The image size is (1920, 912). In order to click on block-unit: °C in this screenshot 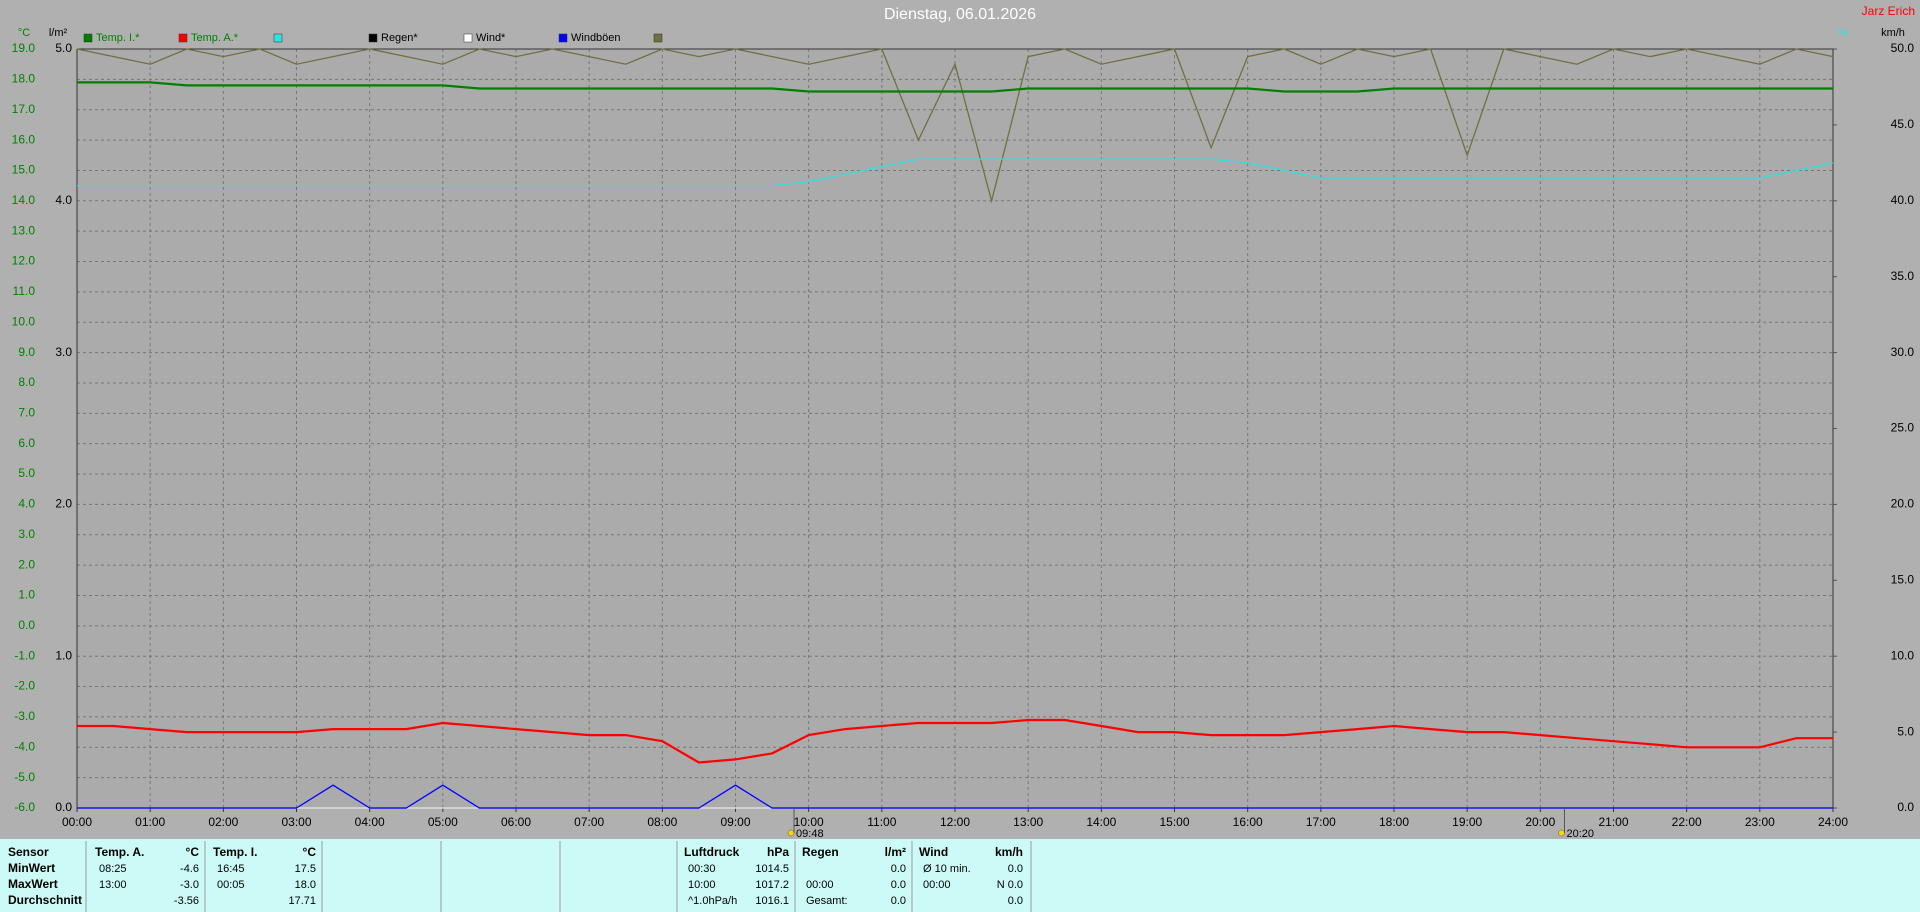, I will do `click(310, 852)`.